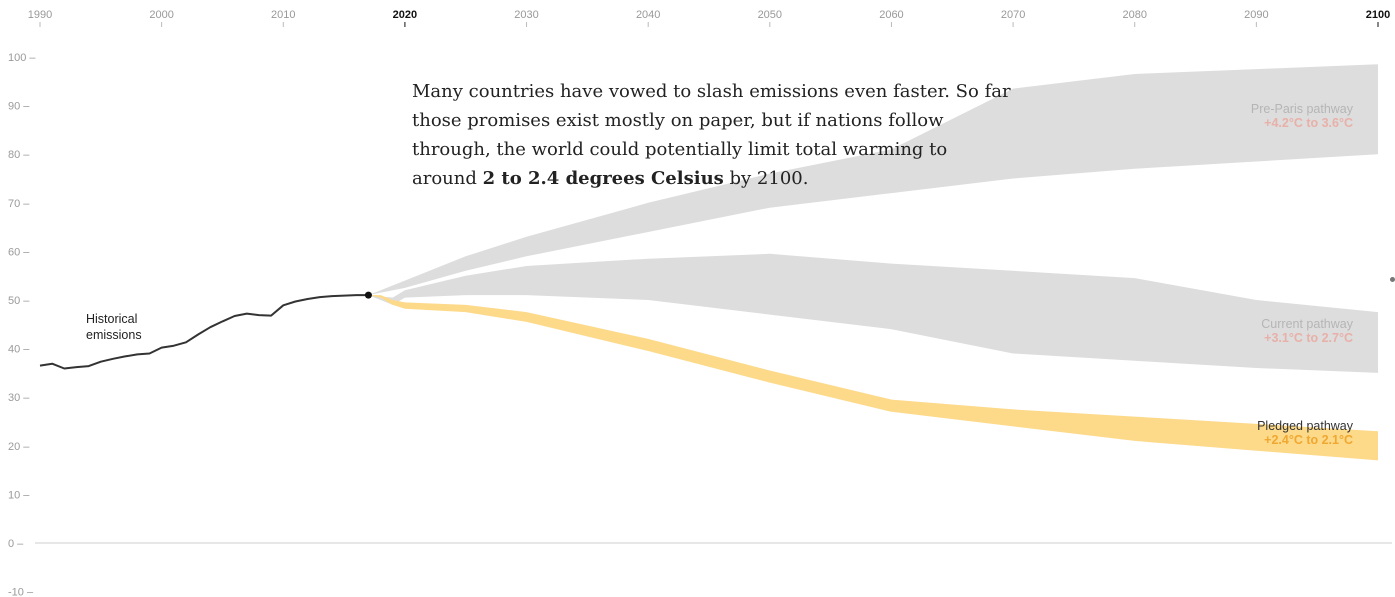  Describe the element at coordinates (1013, 15) in the screenshot. I see `x-tick-label: 2070` at that location.